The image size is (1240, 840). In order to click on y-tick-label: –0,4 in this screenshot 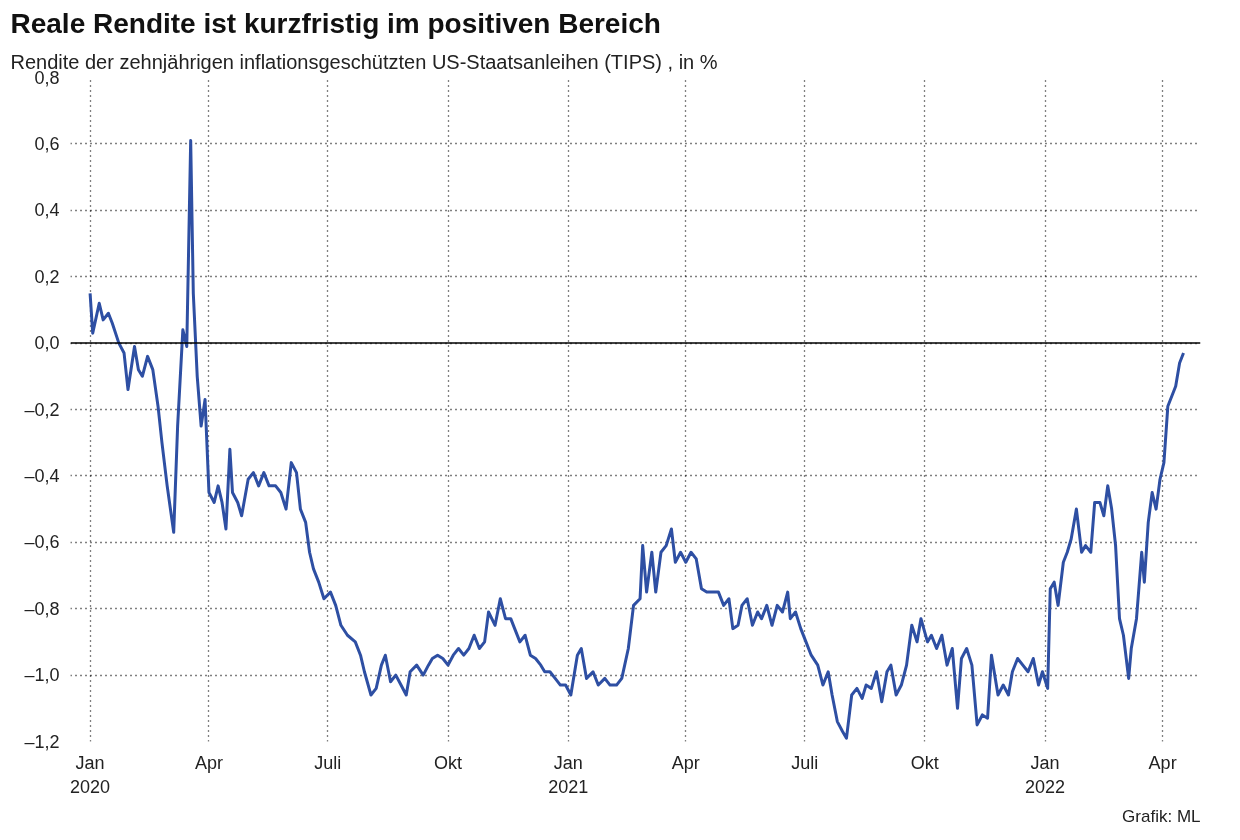, I will do `click(42, 475)`.